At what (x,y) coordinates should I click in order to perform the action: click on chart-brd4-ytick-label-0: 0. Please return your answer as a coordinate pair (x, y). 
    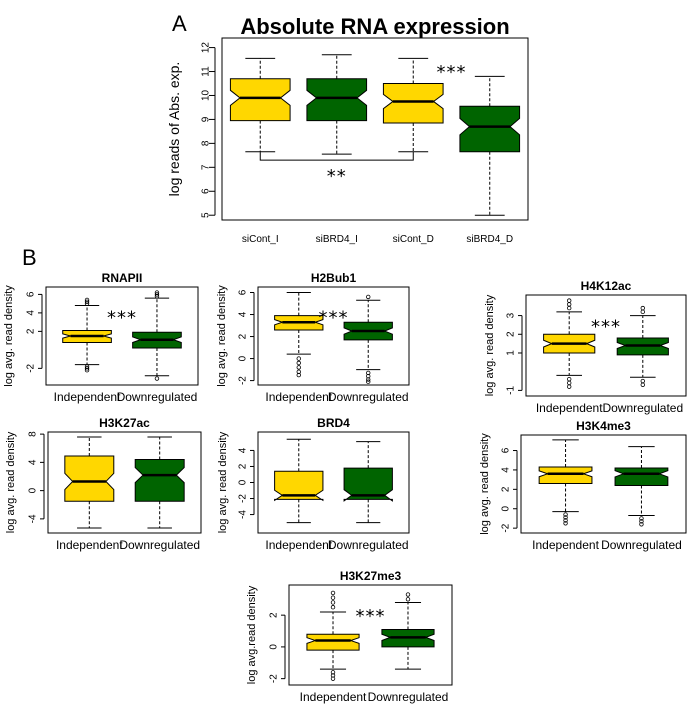
    Looking at the image, I should click on (243, 482).